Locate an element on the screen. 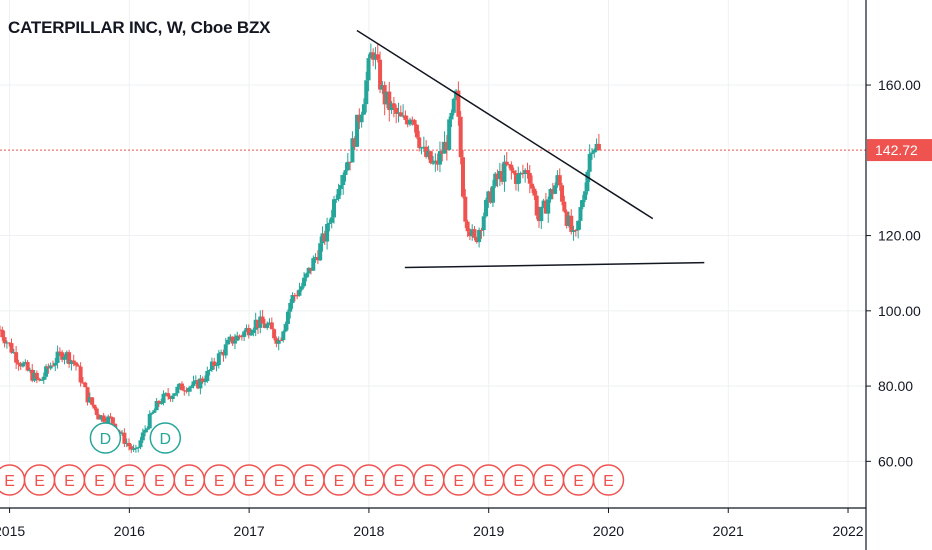  trendline-flat-support is located at coordinates (554, 265).